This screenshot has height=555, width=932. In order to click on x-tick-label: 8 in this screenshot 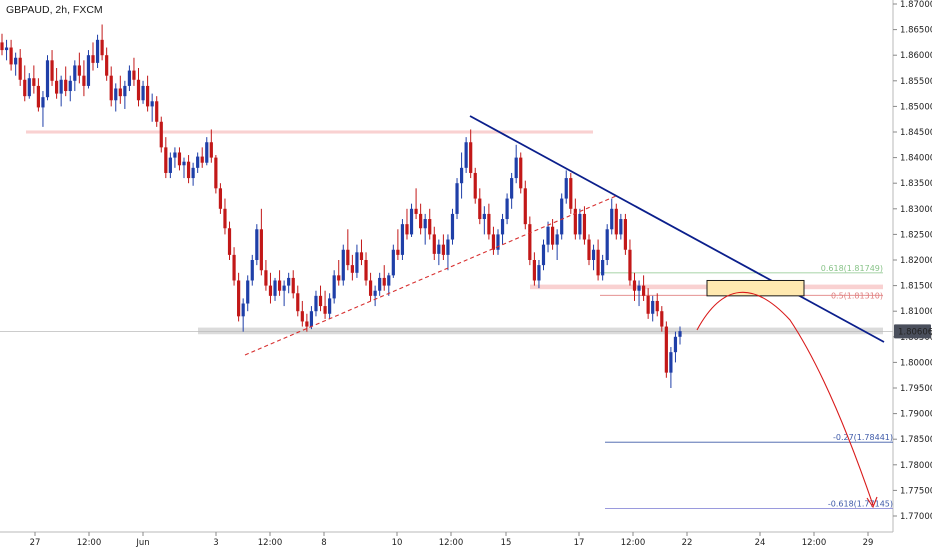, I will do `click(323, 543)`.